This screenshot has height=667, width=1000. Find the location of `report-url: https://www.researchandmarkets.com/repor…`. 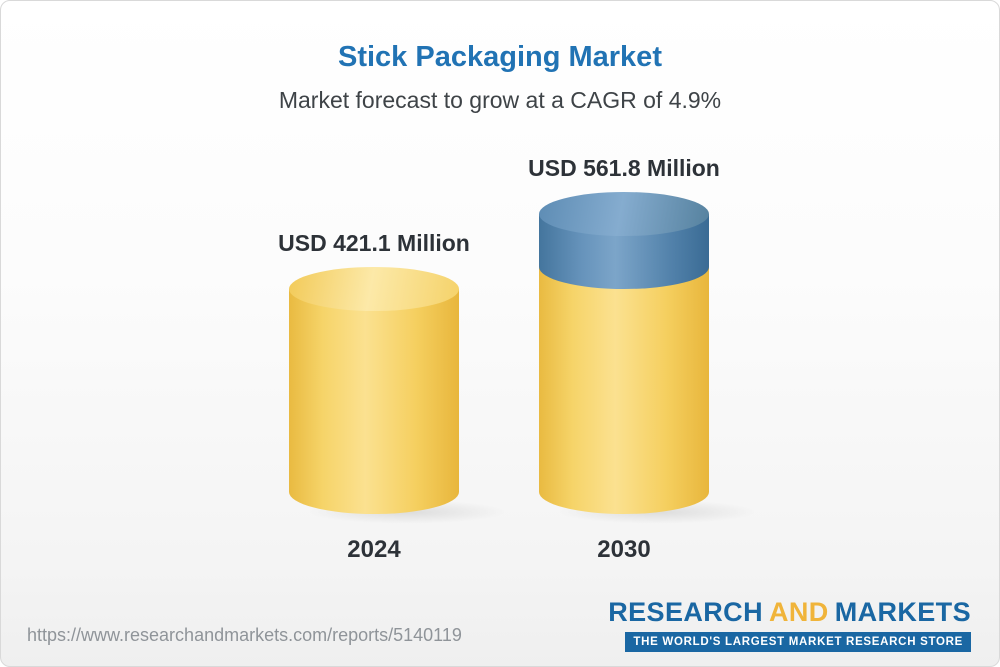

report-url: https://www.researchandmarkets.com/repor… is located at coordinates (244, 635).